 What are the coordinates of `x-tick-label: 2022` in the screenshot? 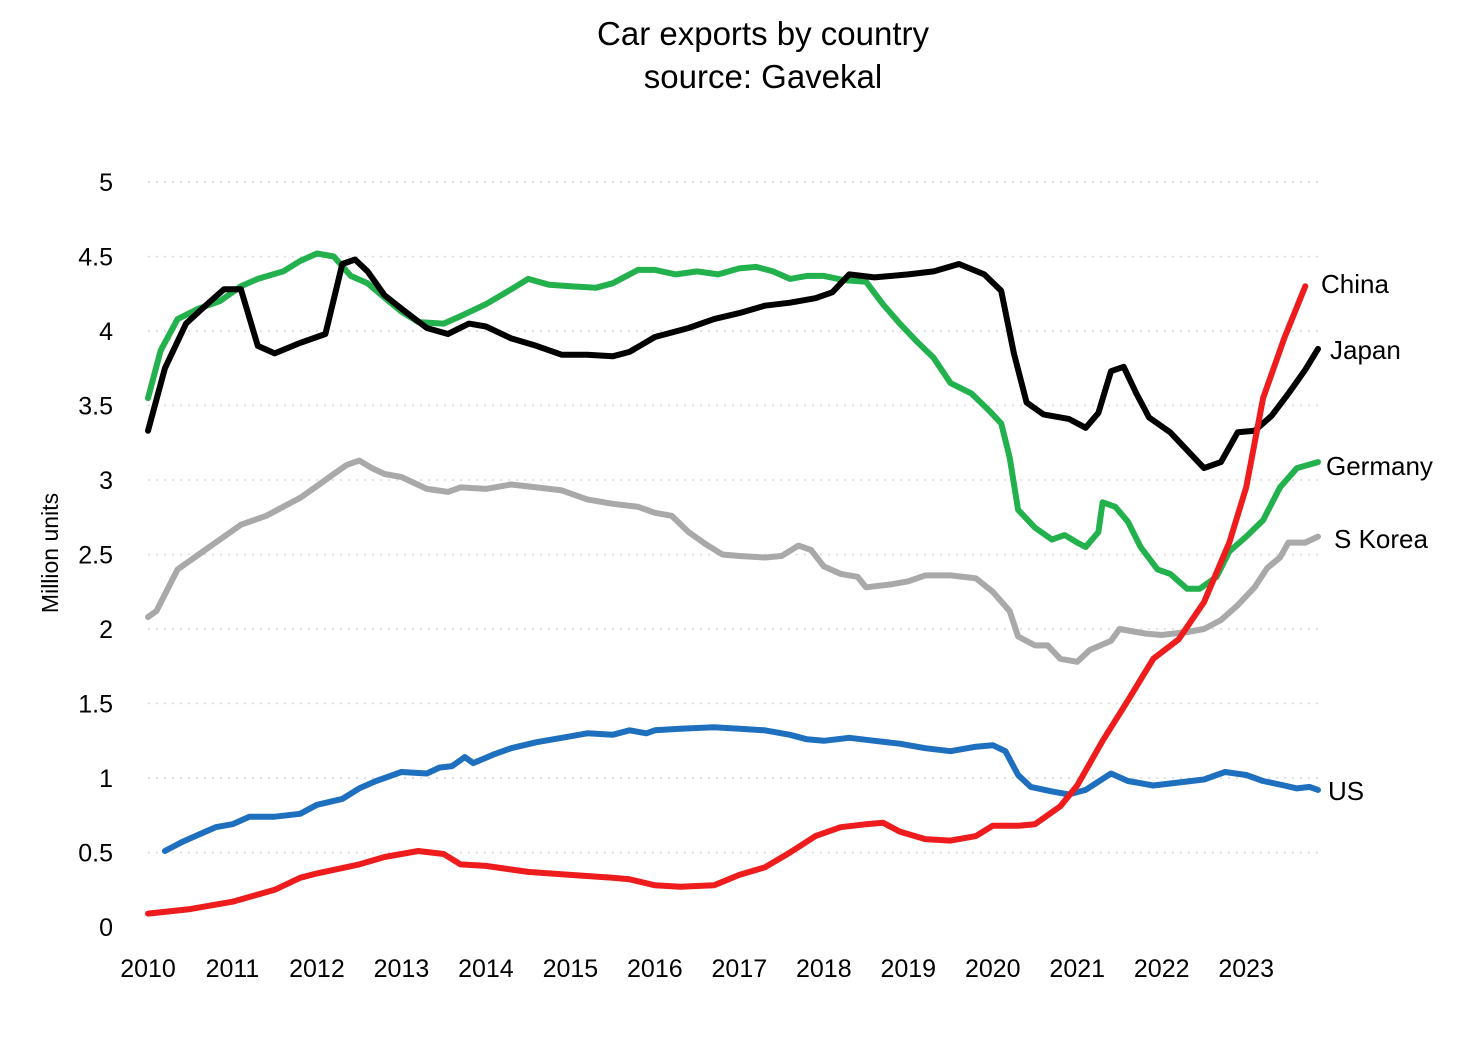 It's located at (1162, 969).